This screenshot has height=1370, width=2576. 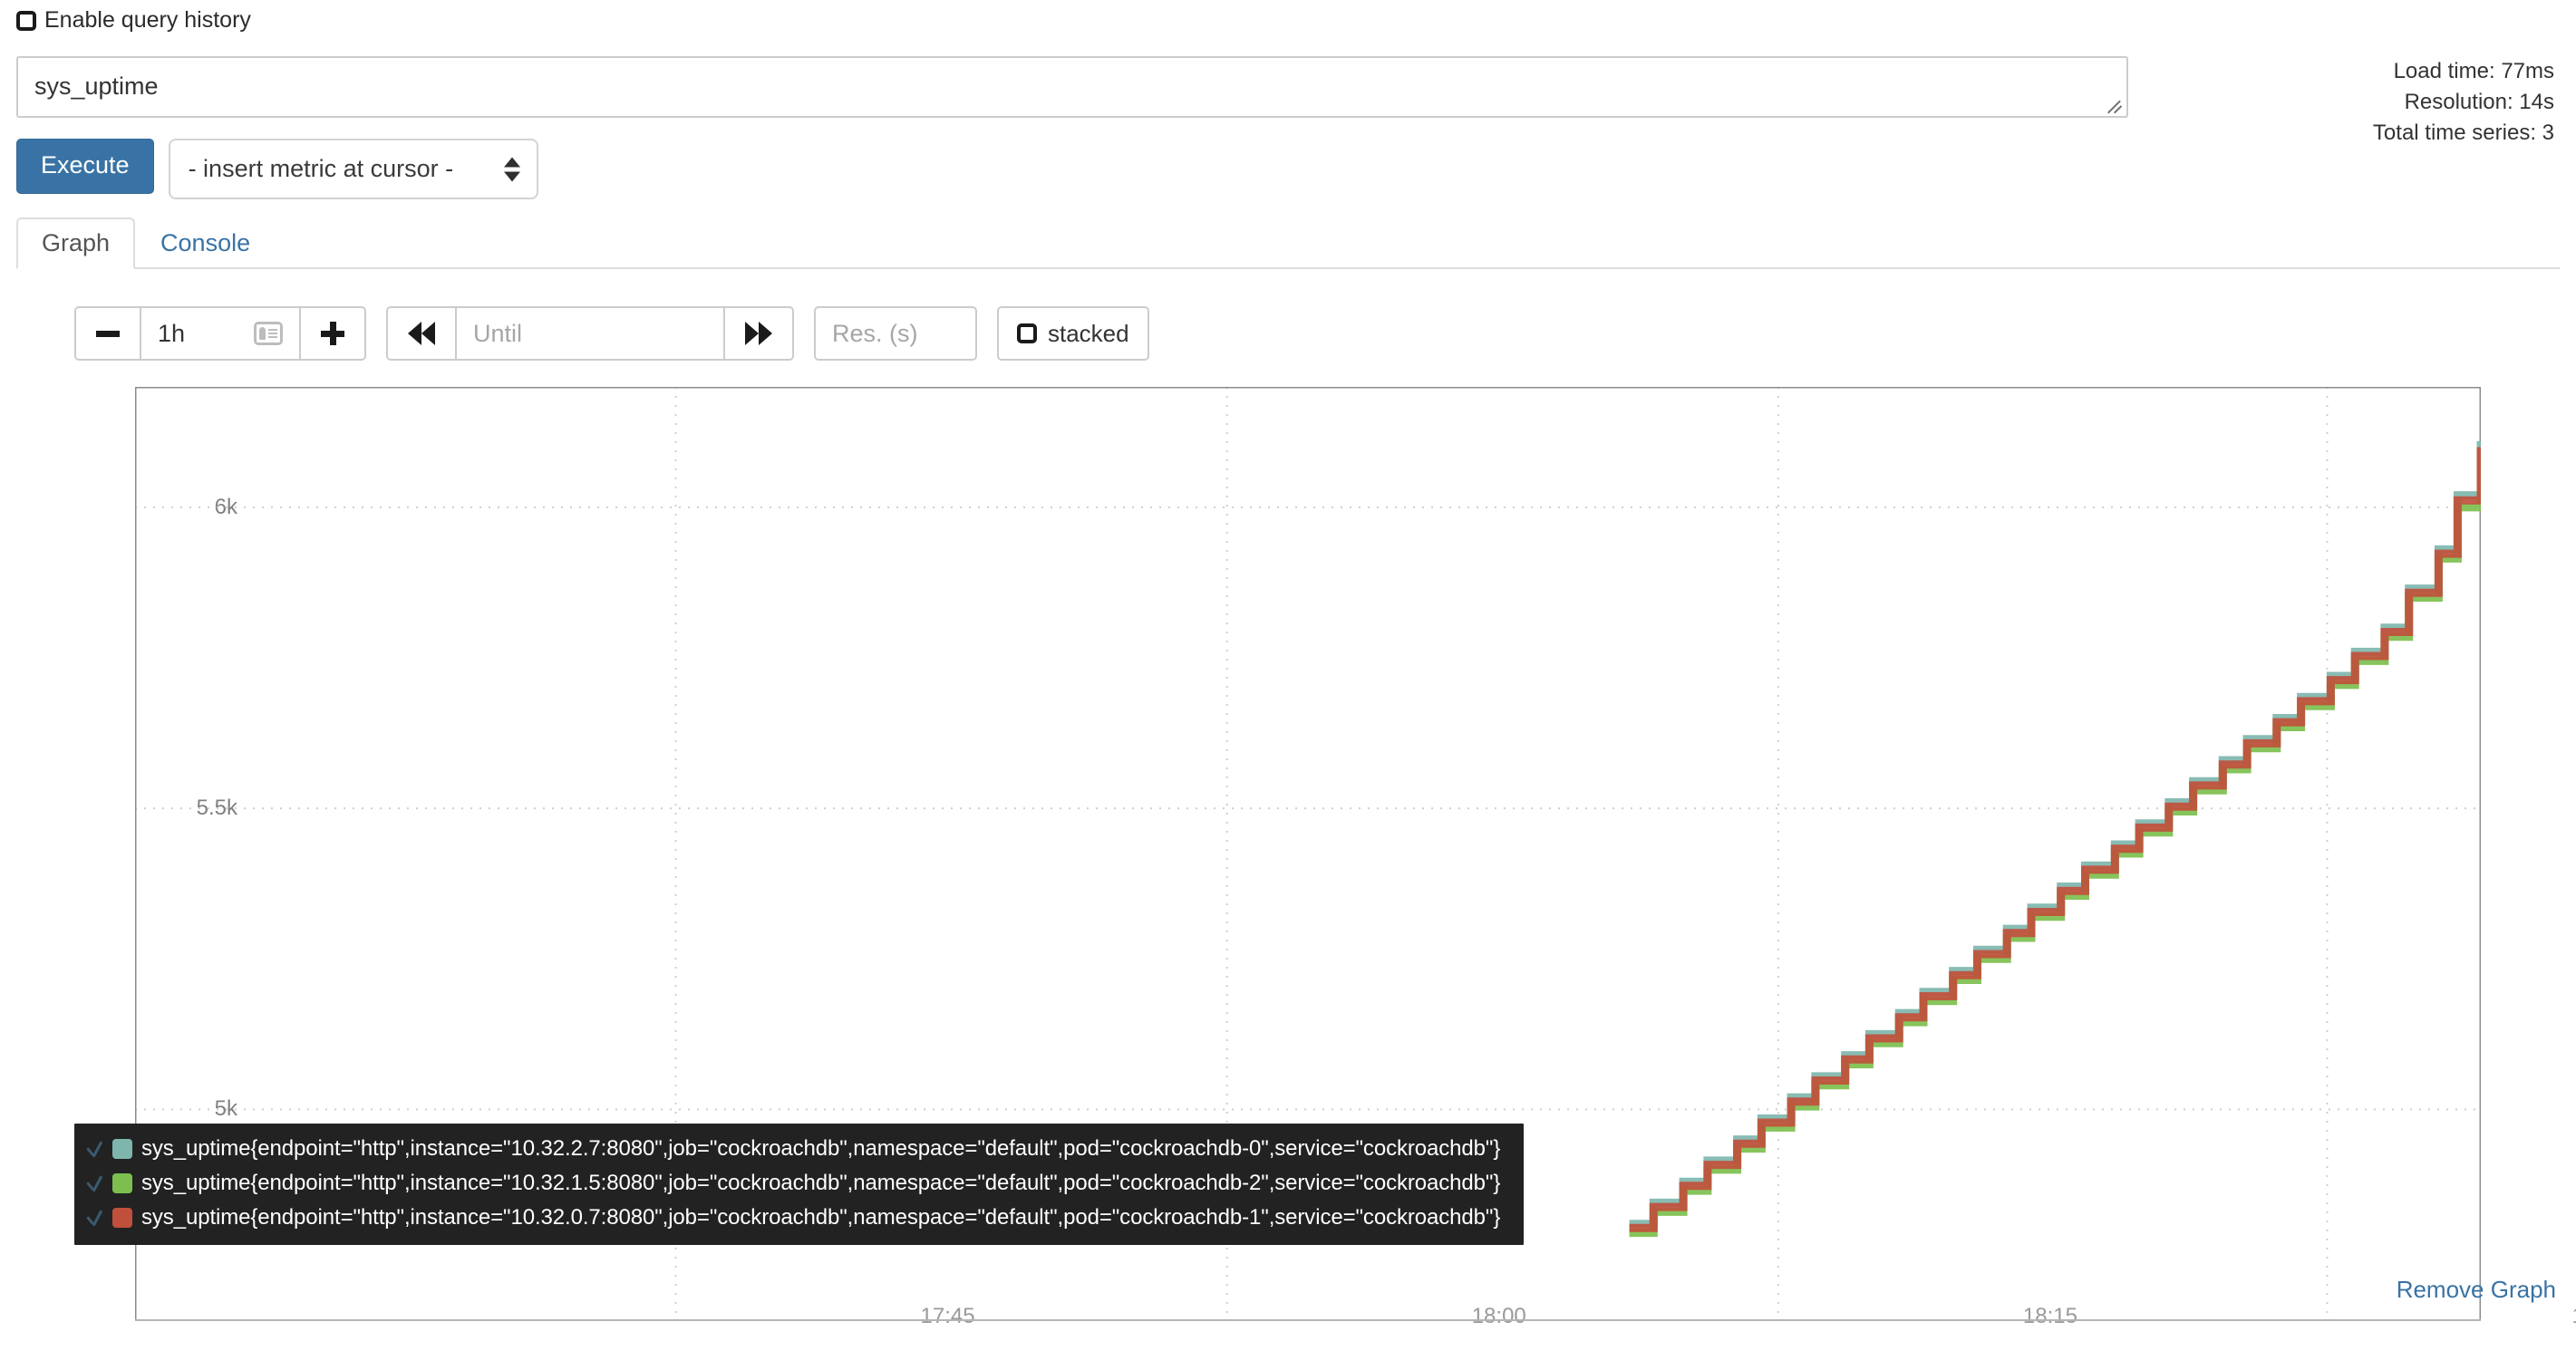 I want to click on minus-icon, so click(x=108, y=333).